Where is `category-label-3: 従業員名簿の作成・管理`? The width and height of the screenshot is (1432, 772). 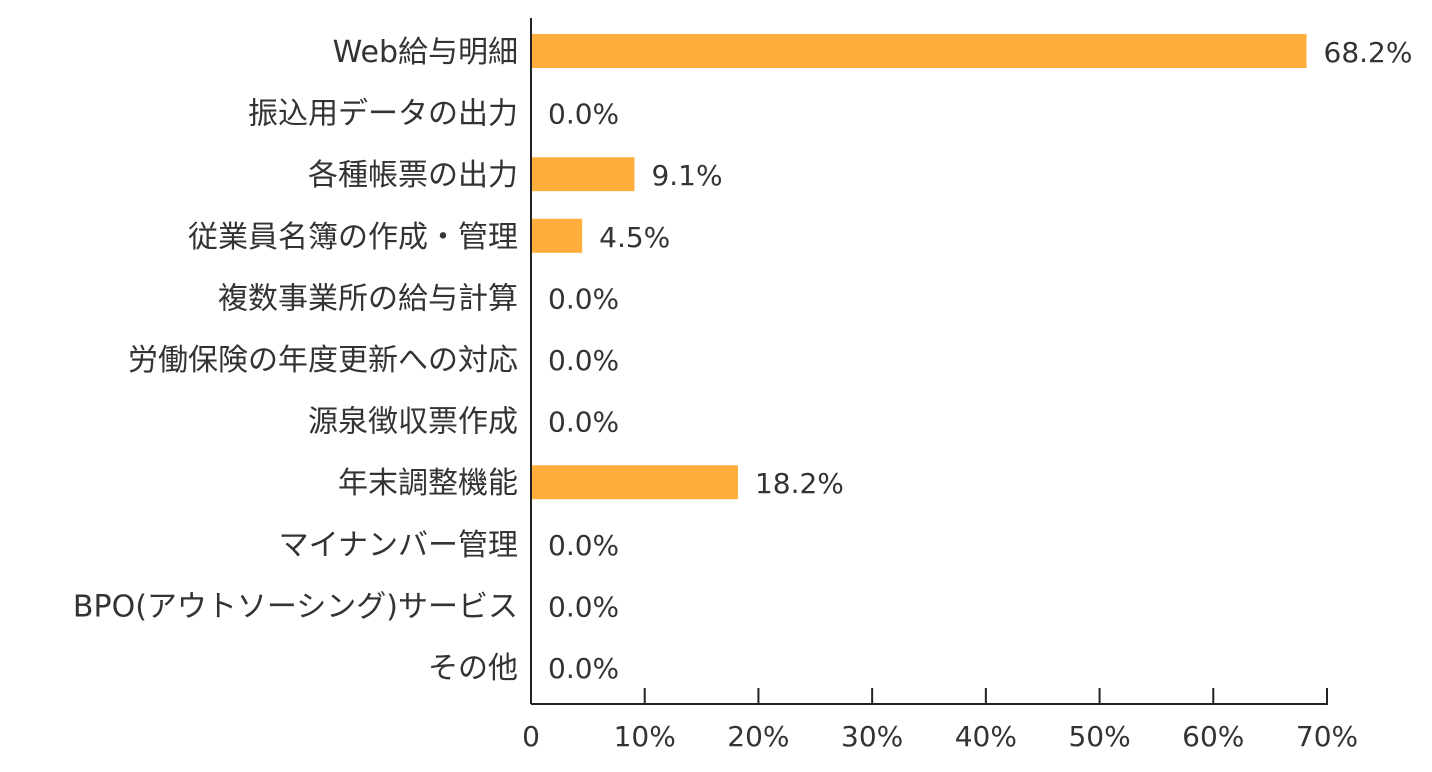
category-label-3: 従業員名簿の作成・管理 is located at coordinates (353, 237).